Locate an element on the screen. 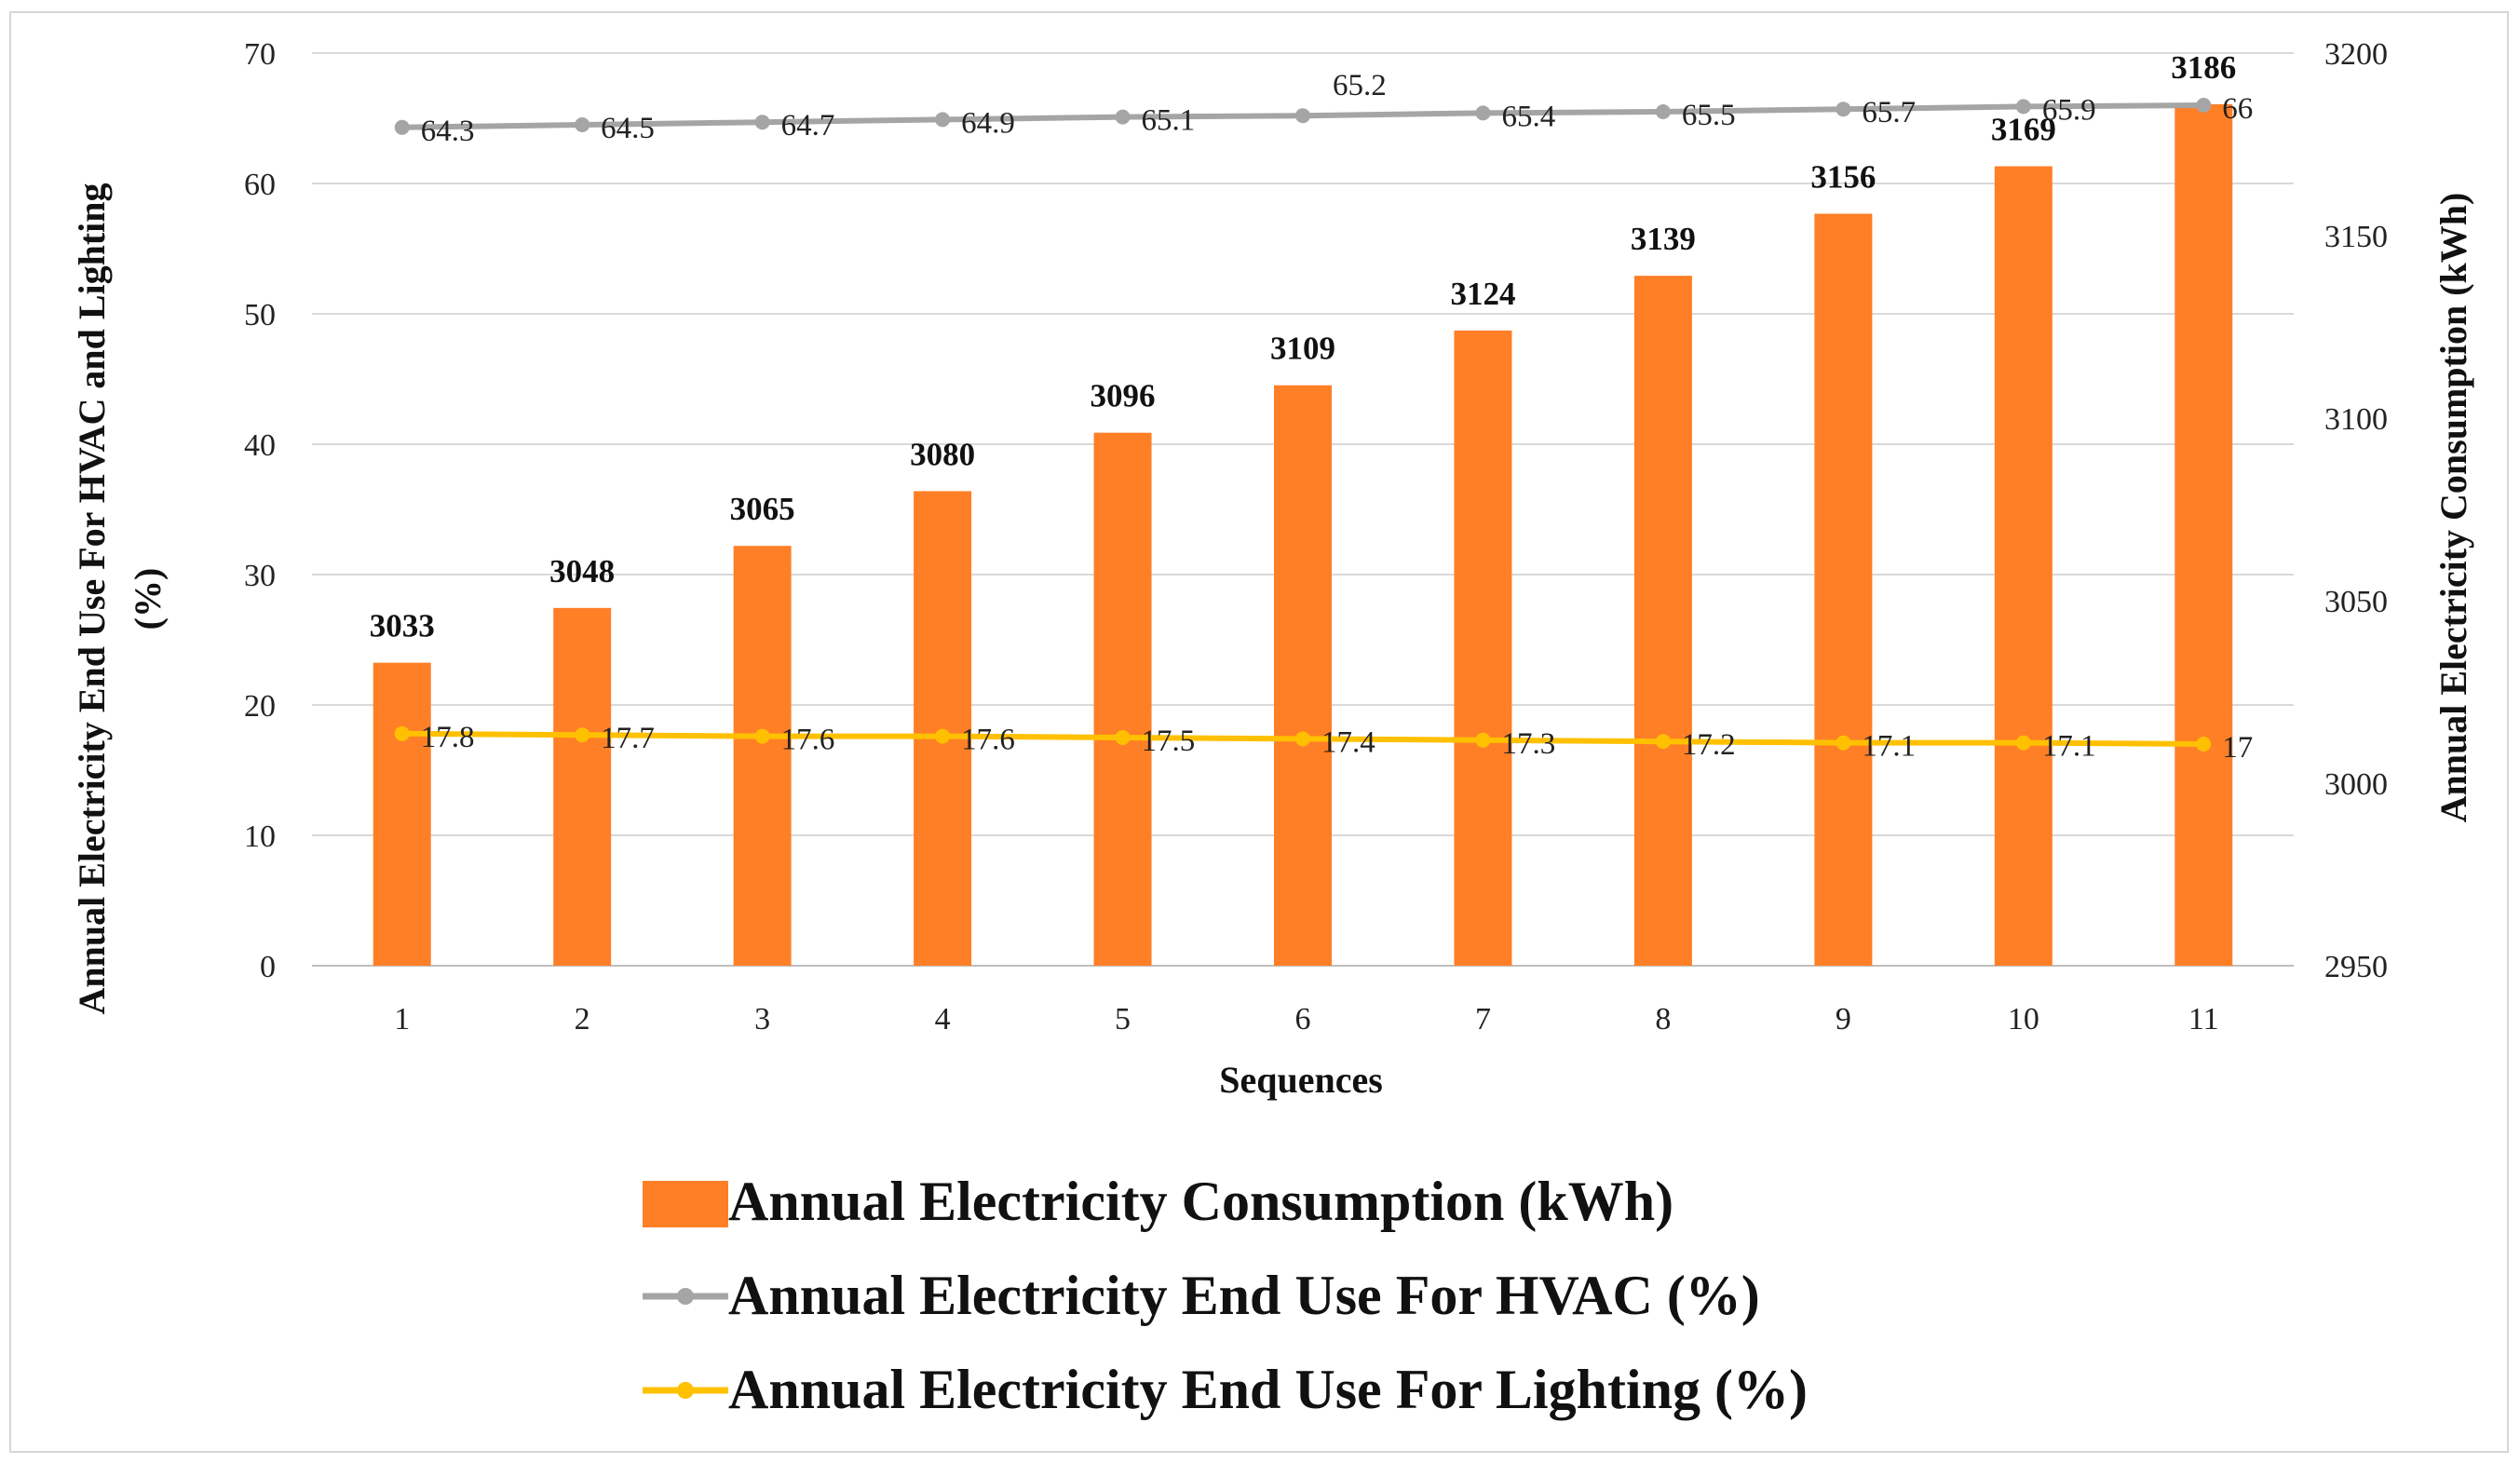 Image resolution: width=2520 pixels, height=1463 pixels. y-right-tick-2950: 2950 is located at coordinates (2356, 967).